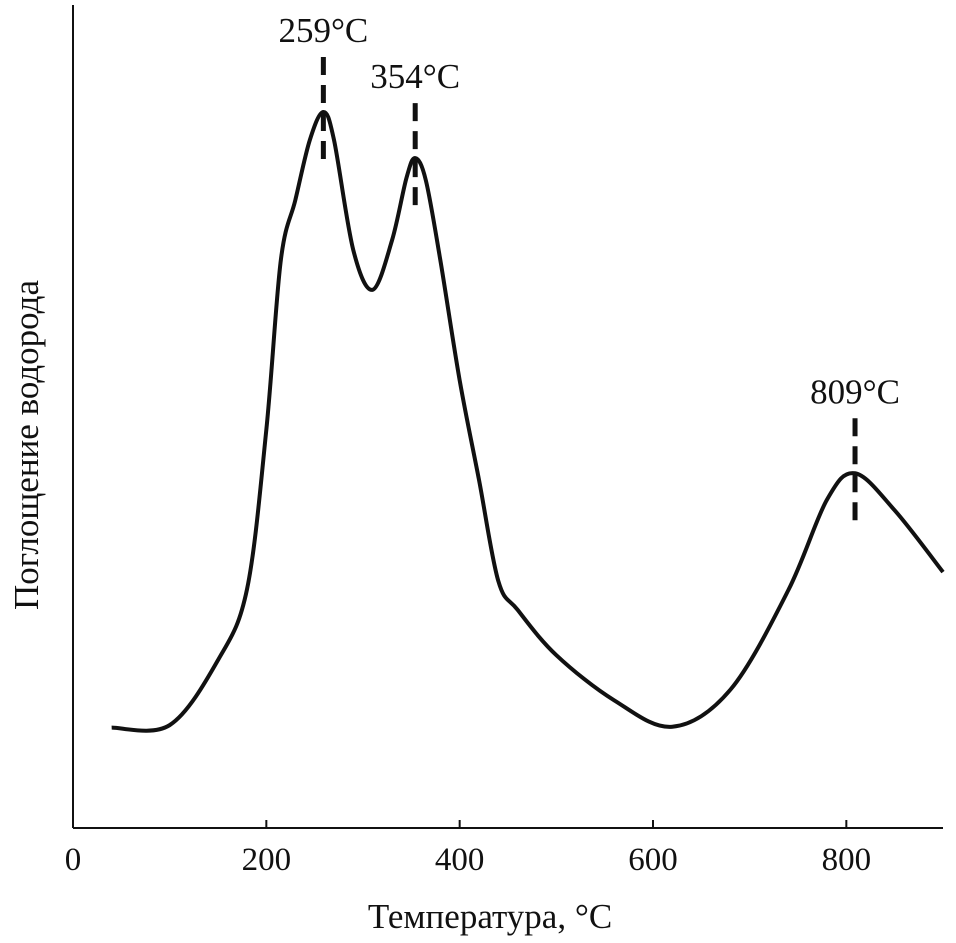 The width and height of the screenshot is (956, 943). What do you see at coordinates (490, 916) in the screenshot?
I see `x-axis-label: Температура, °C` at bounding box center [490, 916].